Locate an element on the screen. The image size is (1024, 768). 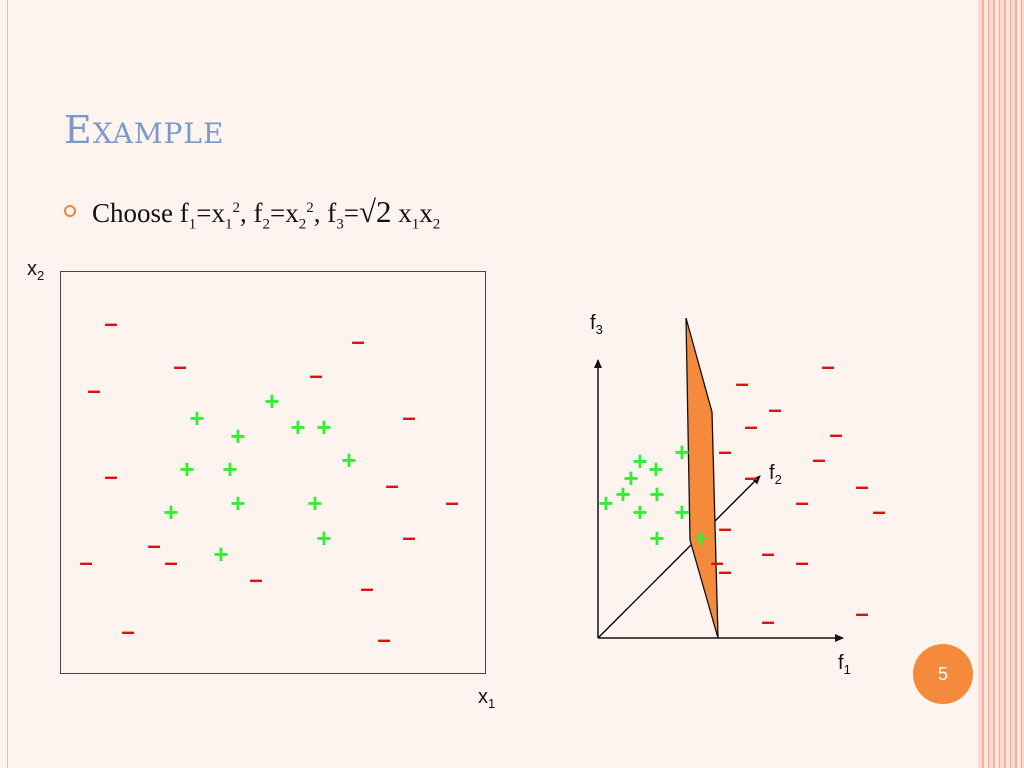
page-number: 5 is located at coordinates (942, 673).